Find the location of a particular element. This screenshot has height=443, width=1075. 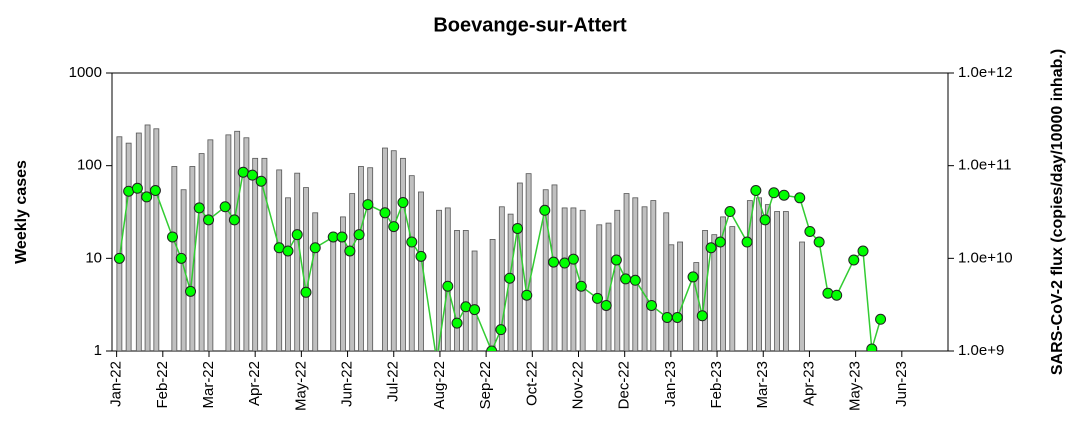

y2-tick-label: 1.0e+11 is located at coordinates (985, 165).